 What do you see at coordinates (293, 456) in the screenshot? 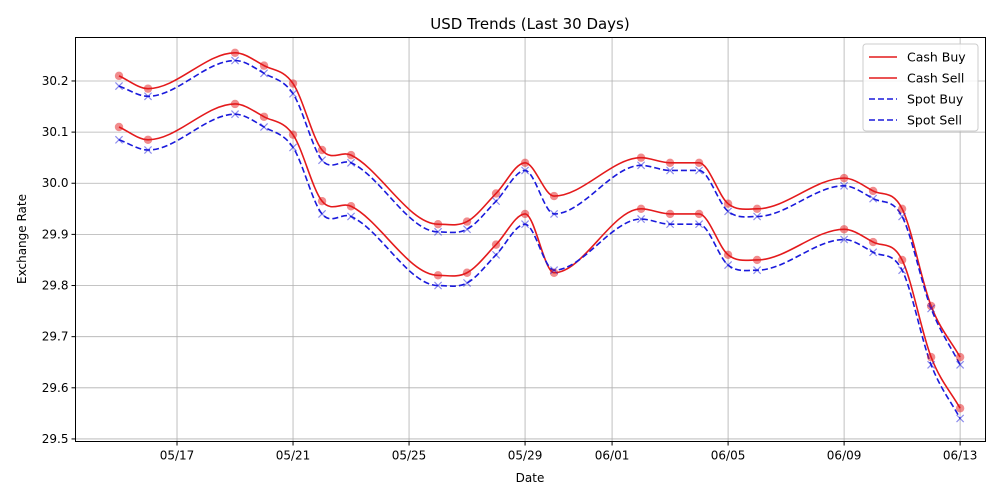
I see `x-tick-label: 05/21` at bounding box center [293, 456].